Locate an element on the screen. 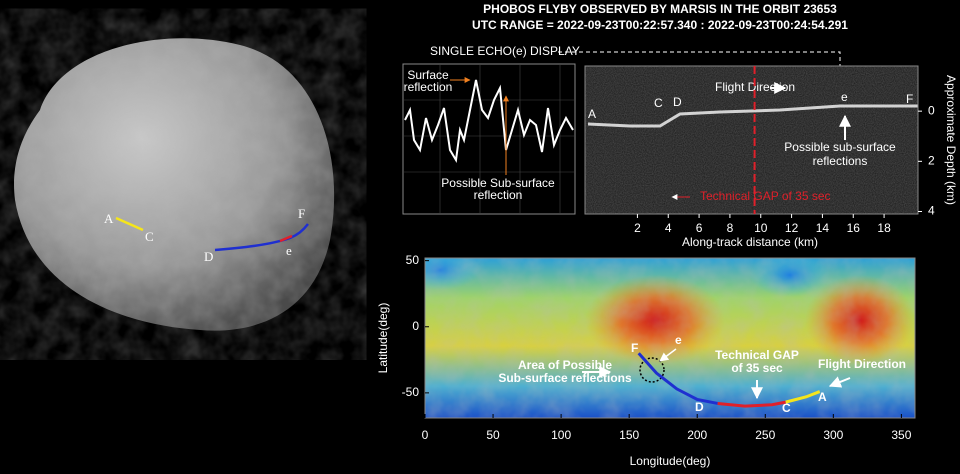 The width and height of the screenshot is (960, 474). x-tick-label: 250 is located at coordinates (765, 435).